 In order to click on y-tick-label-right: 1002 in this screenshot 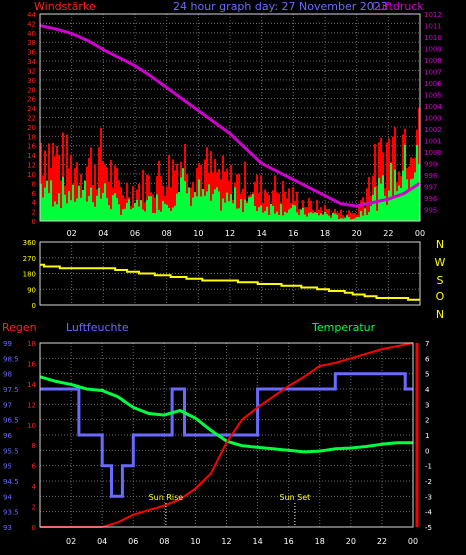, I will do `click(433, 130)`.